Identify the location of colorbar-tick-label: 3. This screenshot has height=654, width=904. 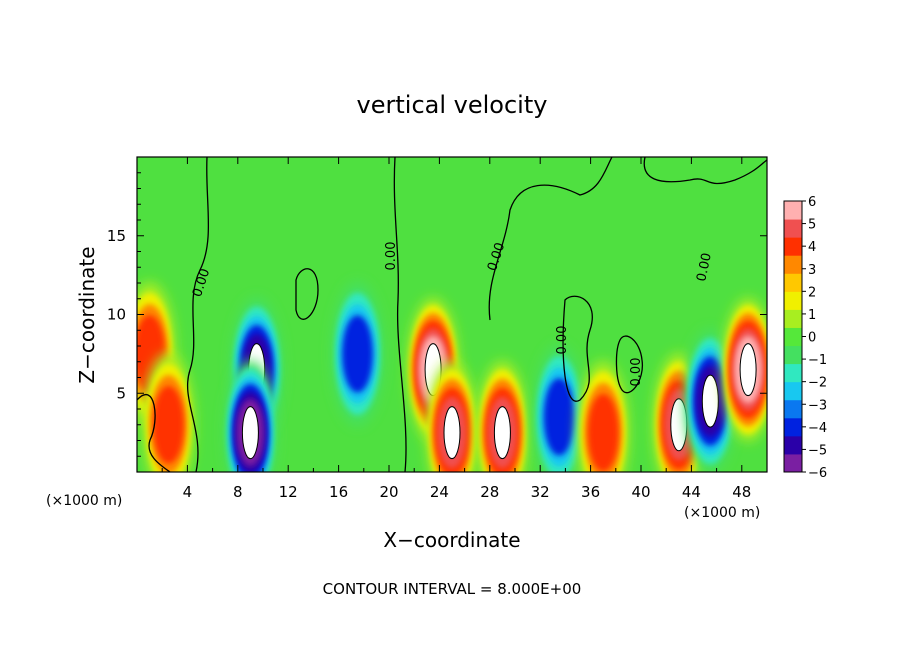
(812, 270).